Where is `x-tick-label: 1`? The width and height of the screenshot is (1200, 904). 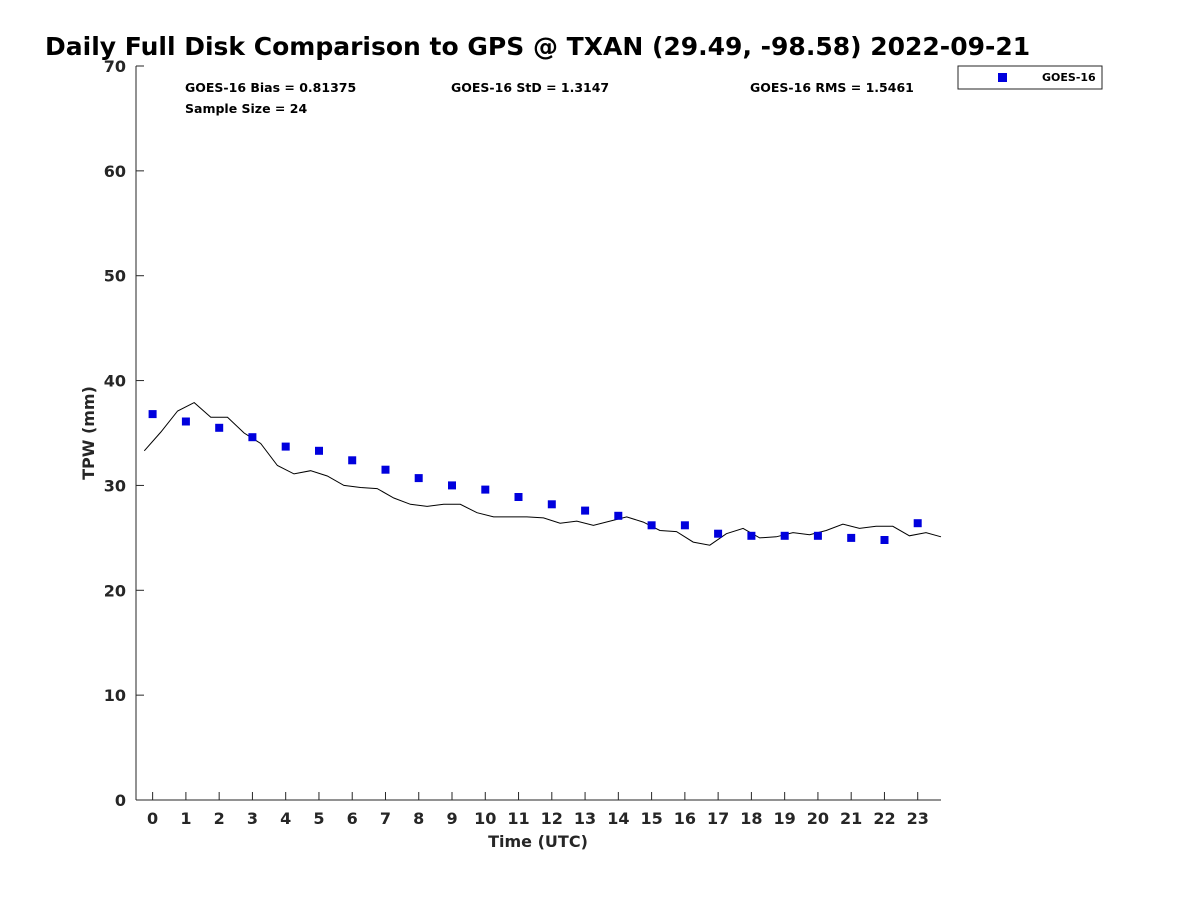 x-tick-label: 1 is located at coordinates (185, 818).